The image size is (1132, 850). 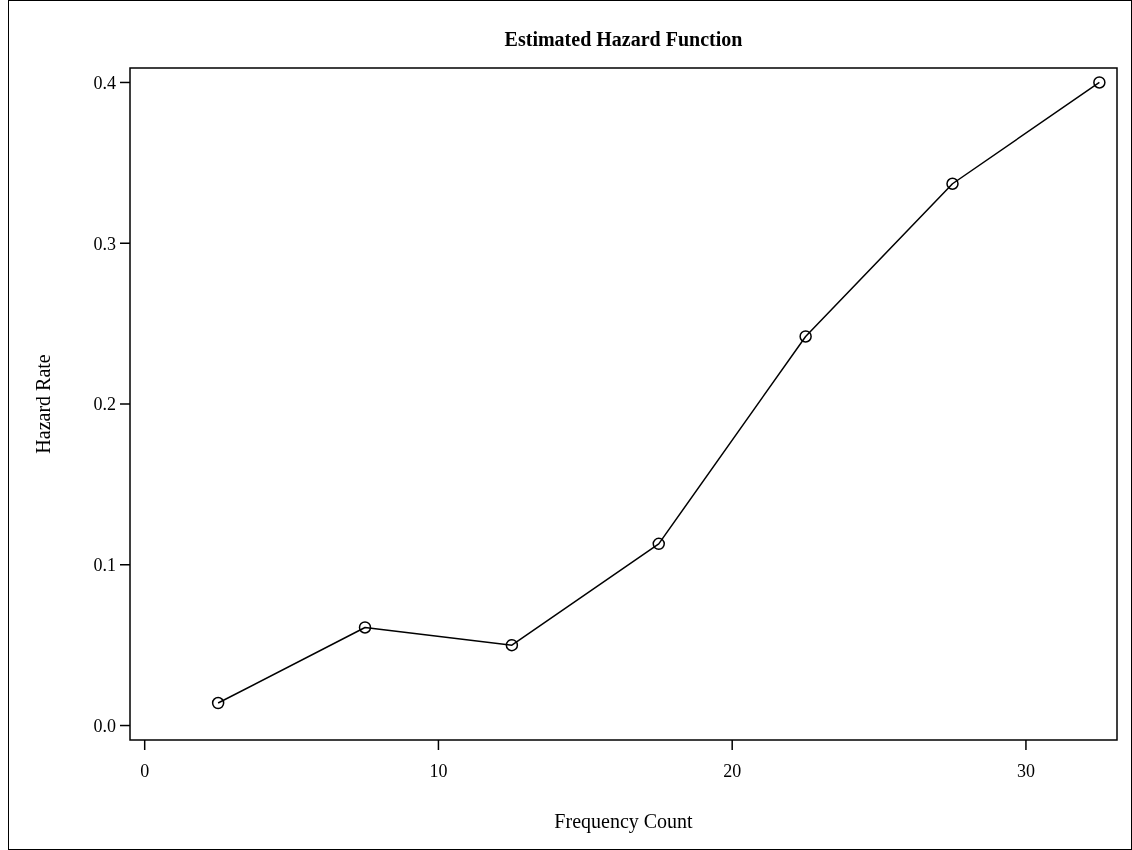 I want to click on y-tick-label: 0.0, so click(x=104, y=725).